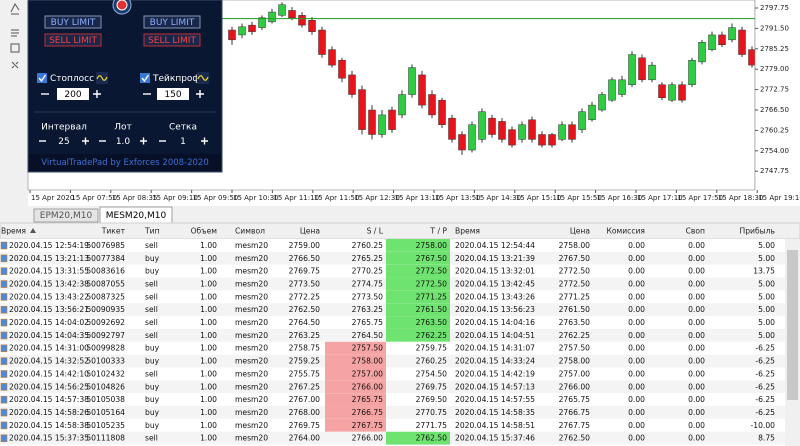 This screenshot has width=800, height=446. What do you see at coordinates (49, 309) in the screenshot?
I see `table-cell: 2020.04.15 13:56:21` at bounding box center [49, 309].